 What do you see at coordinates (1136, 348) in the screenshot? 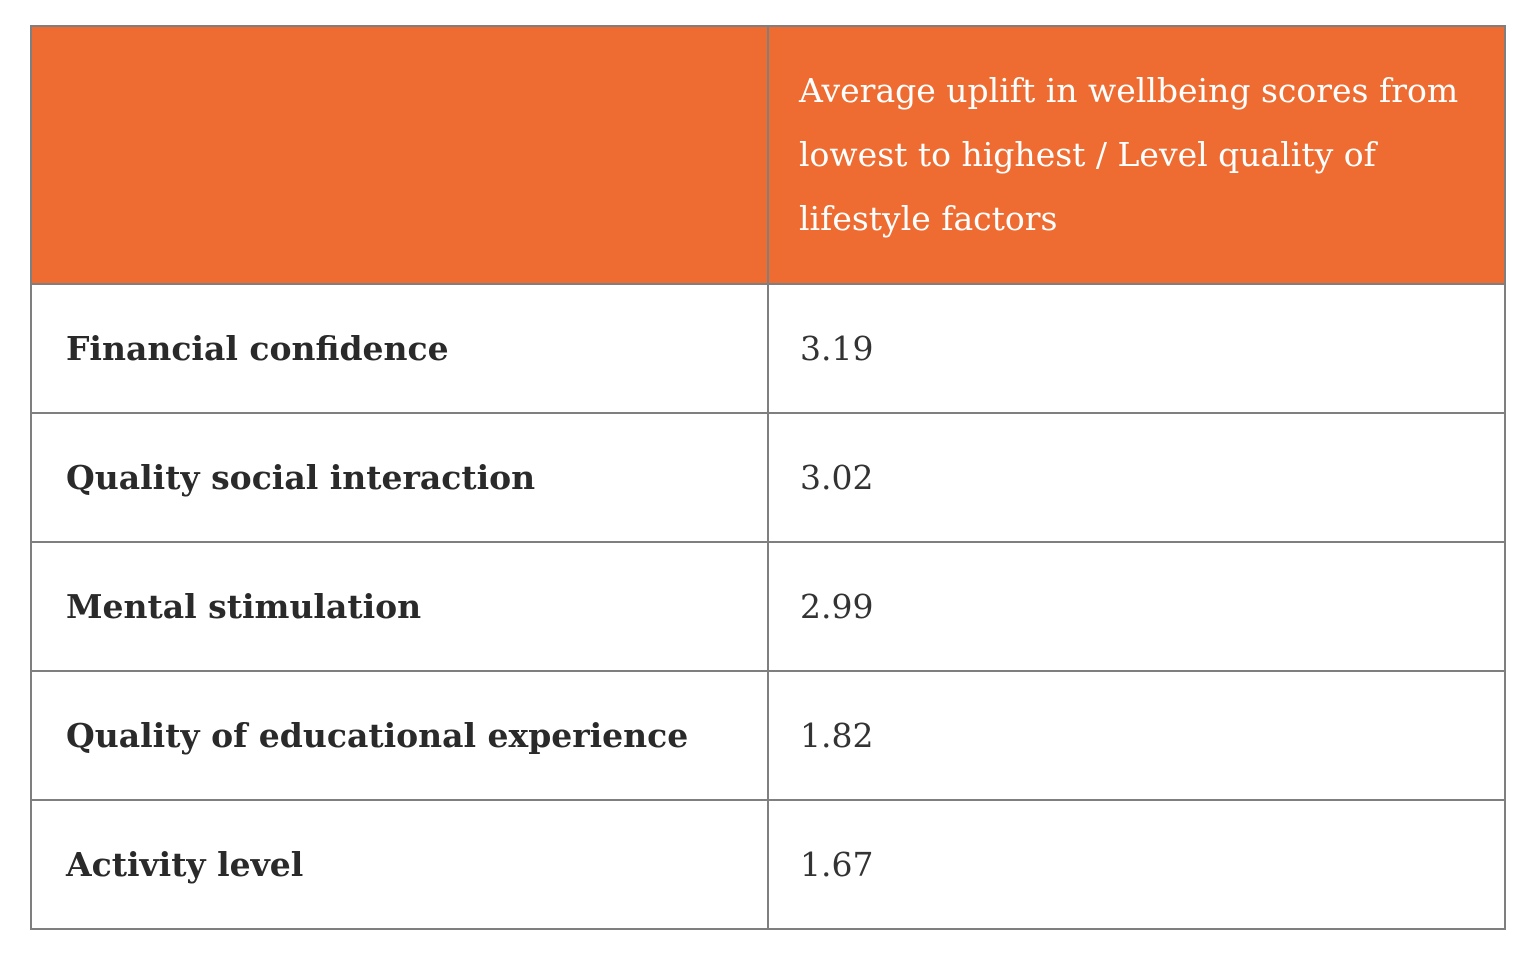
I see `uplift-value: 3.19` at bounding box center [1136, 348].